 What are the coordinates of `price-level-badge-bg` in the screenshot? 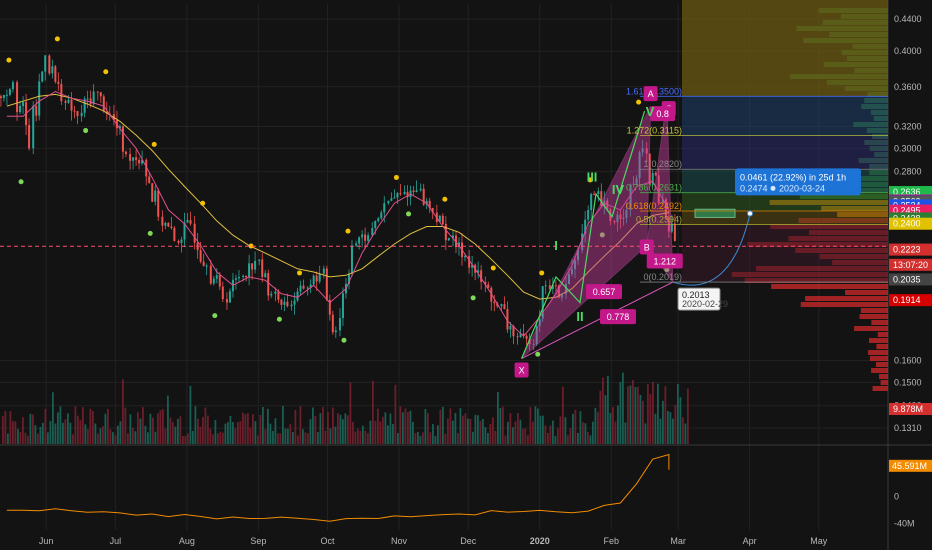 It's located at (910, 264).